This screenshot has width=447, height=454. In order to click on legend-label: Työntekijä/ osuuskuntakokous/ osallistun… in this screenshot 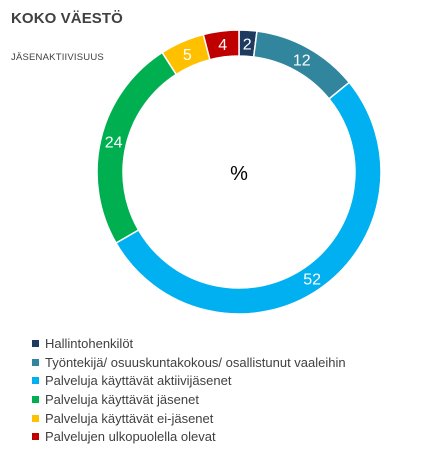, I will do `click(195, 362)`.